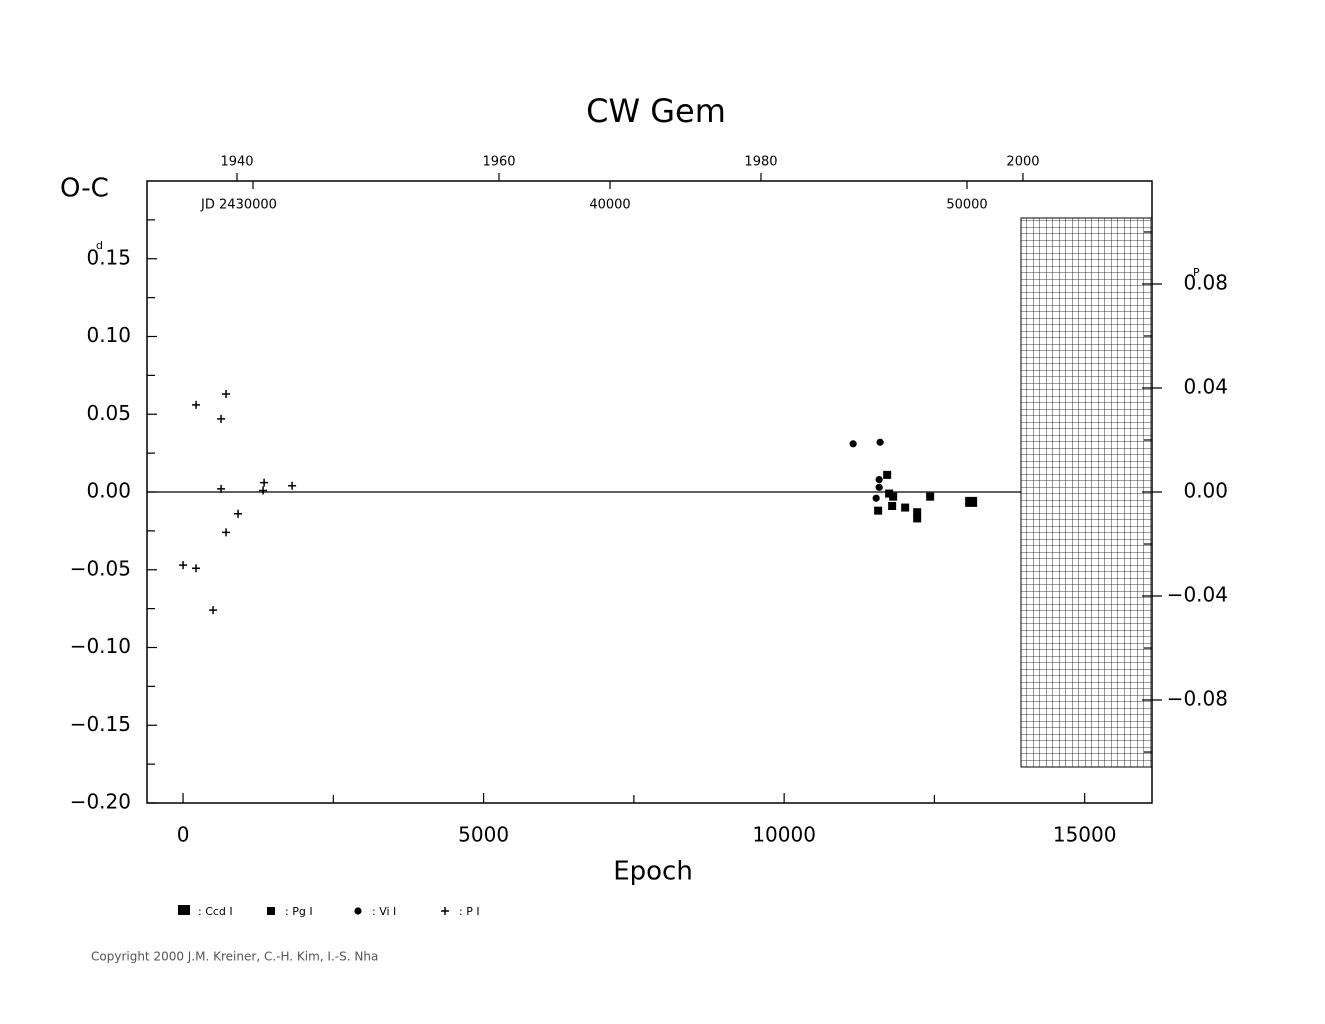  I want to click on y-tick-label: 0.15, so click(108, 257).